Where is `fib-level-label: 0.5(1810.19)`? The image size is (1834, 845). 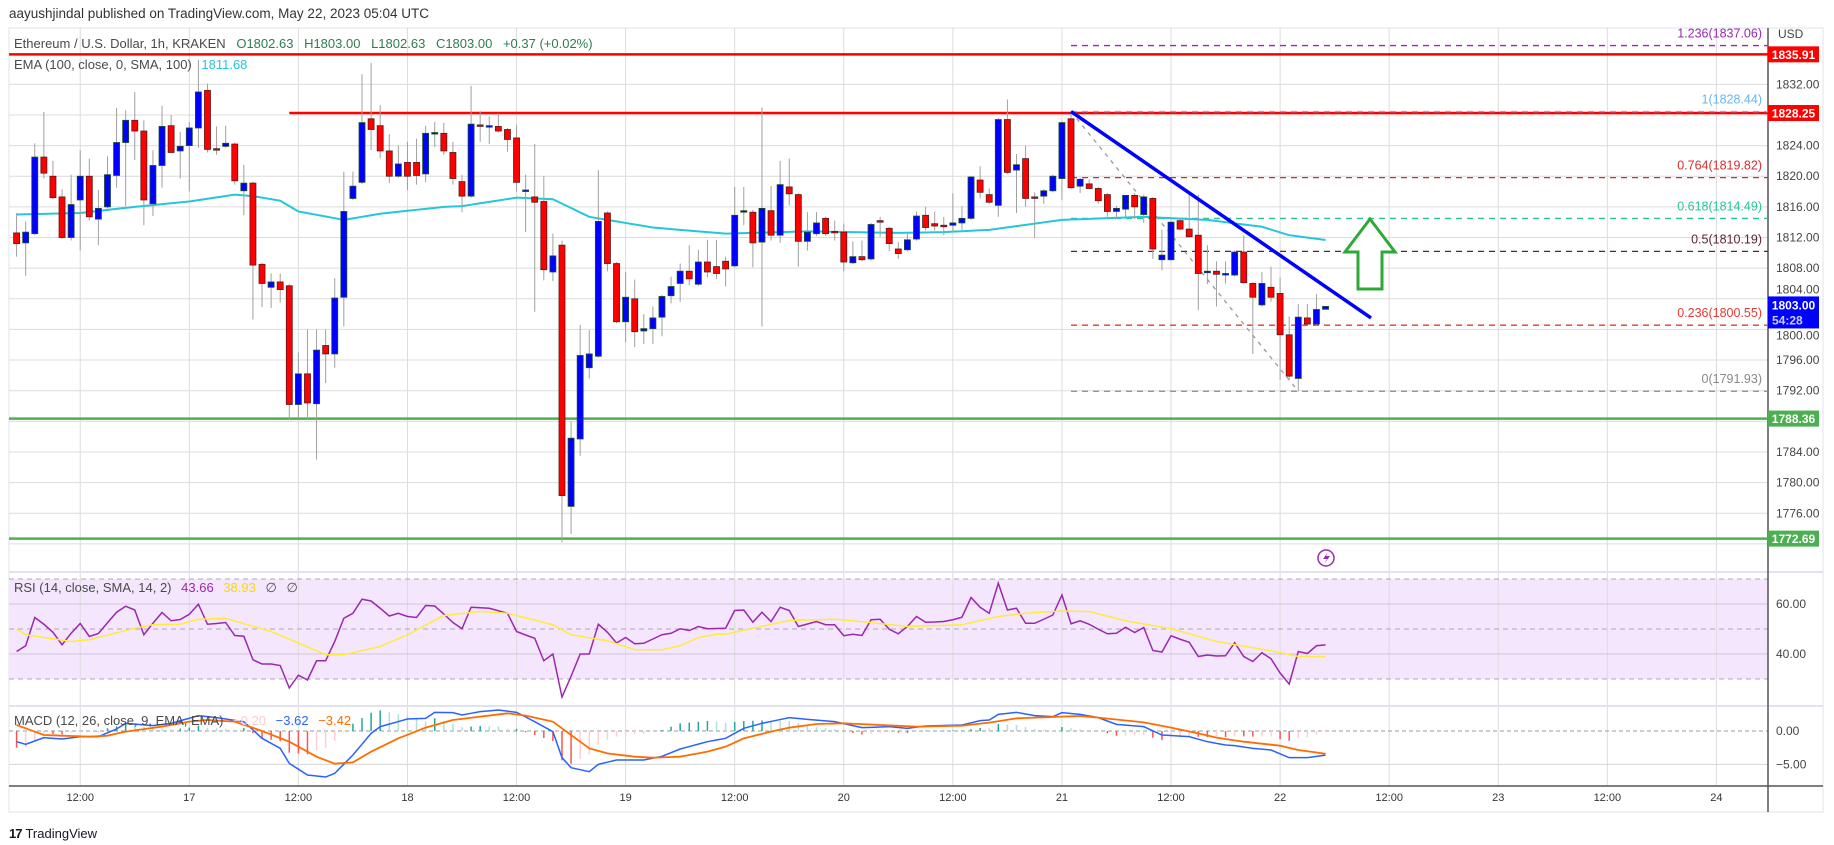 fib-level-label: 0.5(1810.19) is located at coordinates (1726, 239).